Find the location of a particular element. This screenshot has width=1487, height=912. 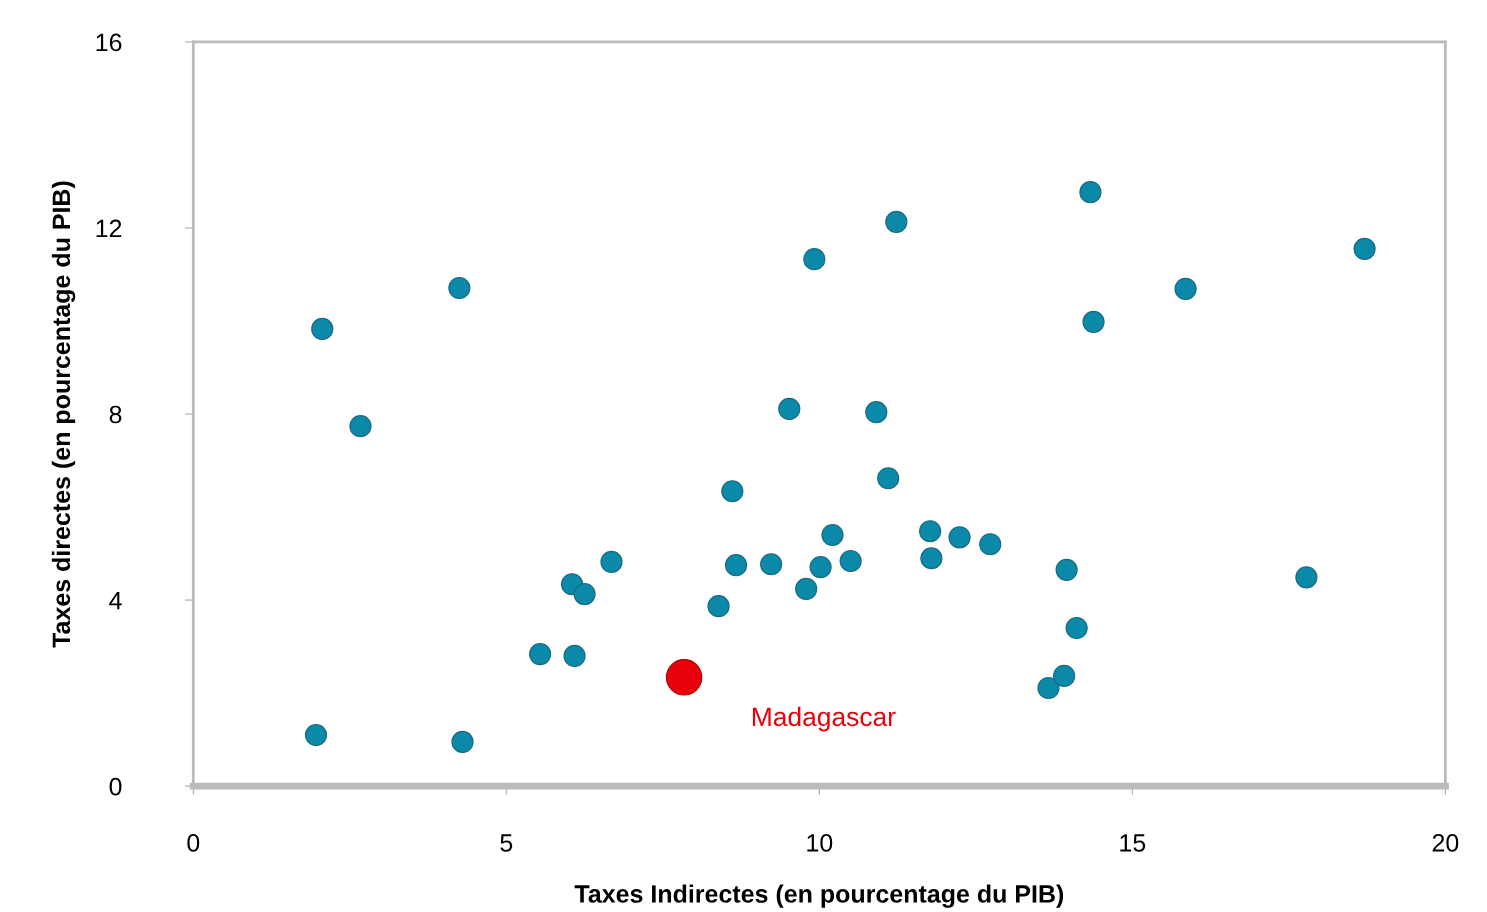

x-tick-label: 10 is located at coordinates (820, 843).